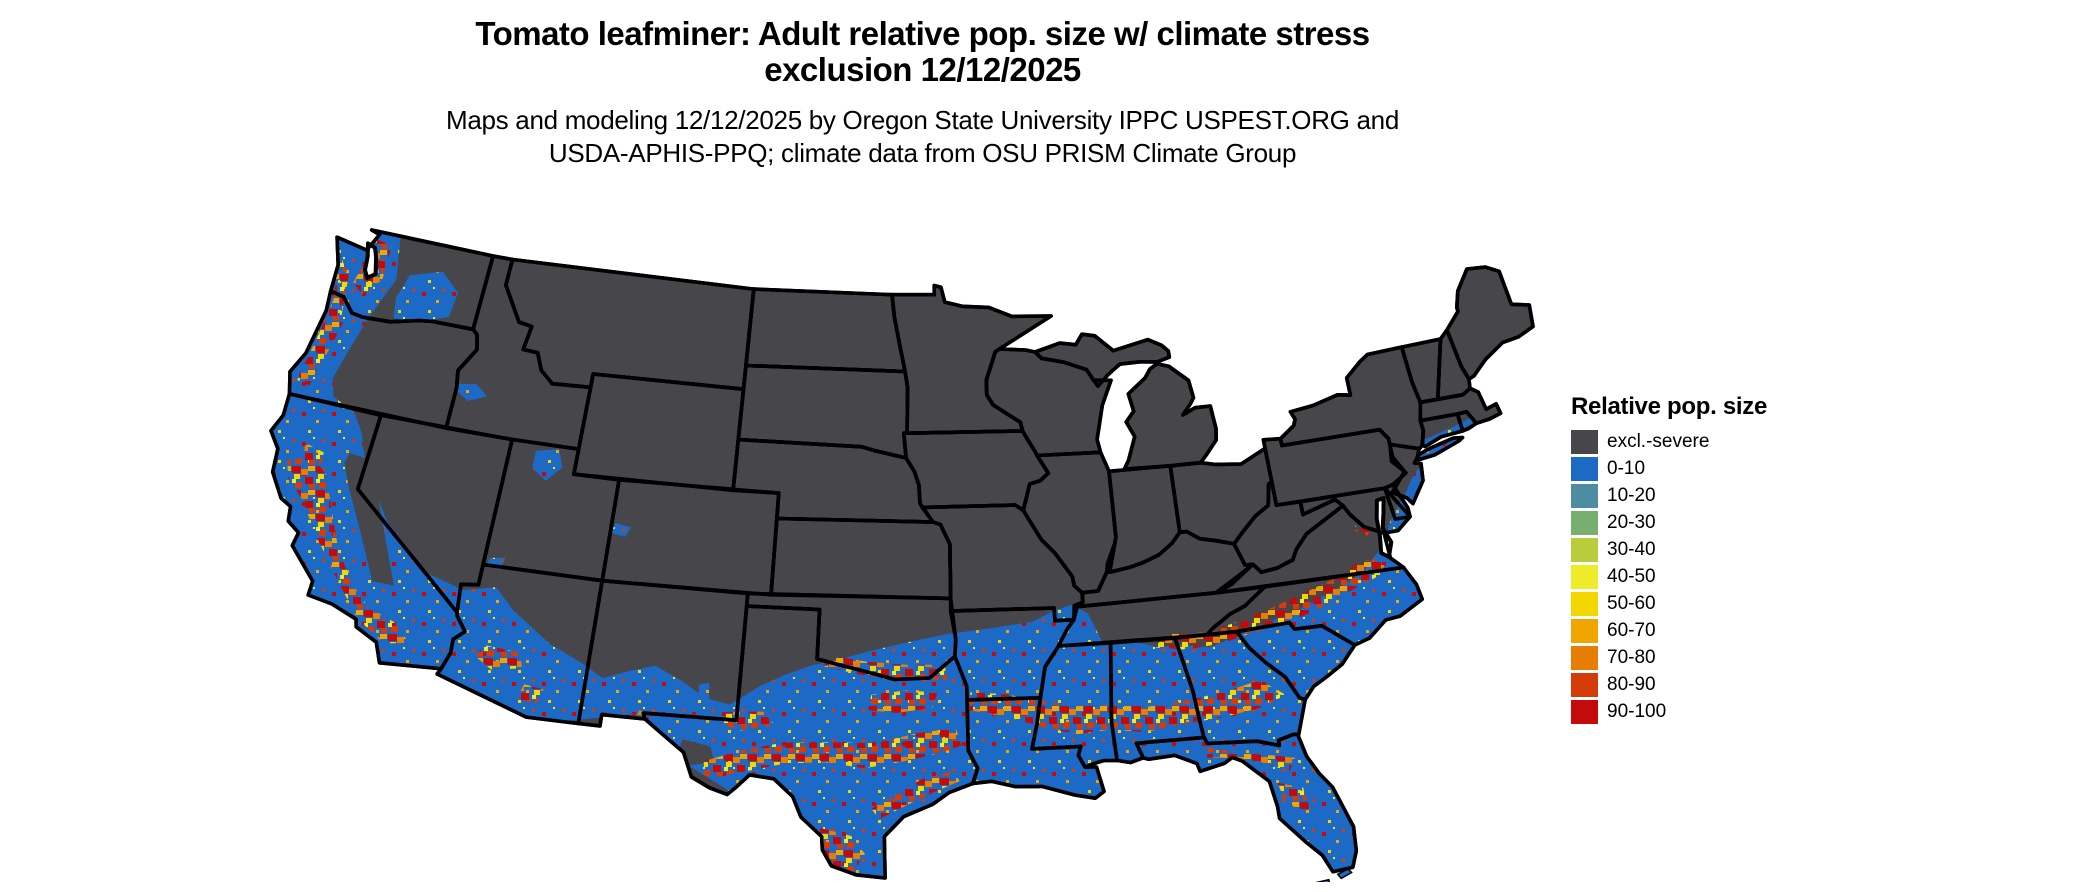 The height and width of the screenshot is (892, 2100). What do you see at coordinates (1421, 371) in the screenshot?
I see `border-vermont` at bounding box center [1421, 371].